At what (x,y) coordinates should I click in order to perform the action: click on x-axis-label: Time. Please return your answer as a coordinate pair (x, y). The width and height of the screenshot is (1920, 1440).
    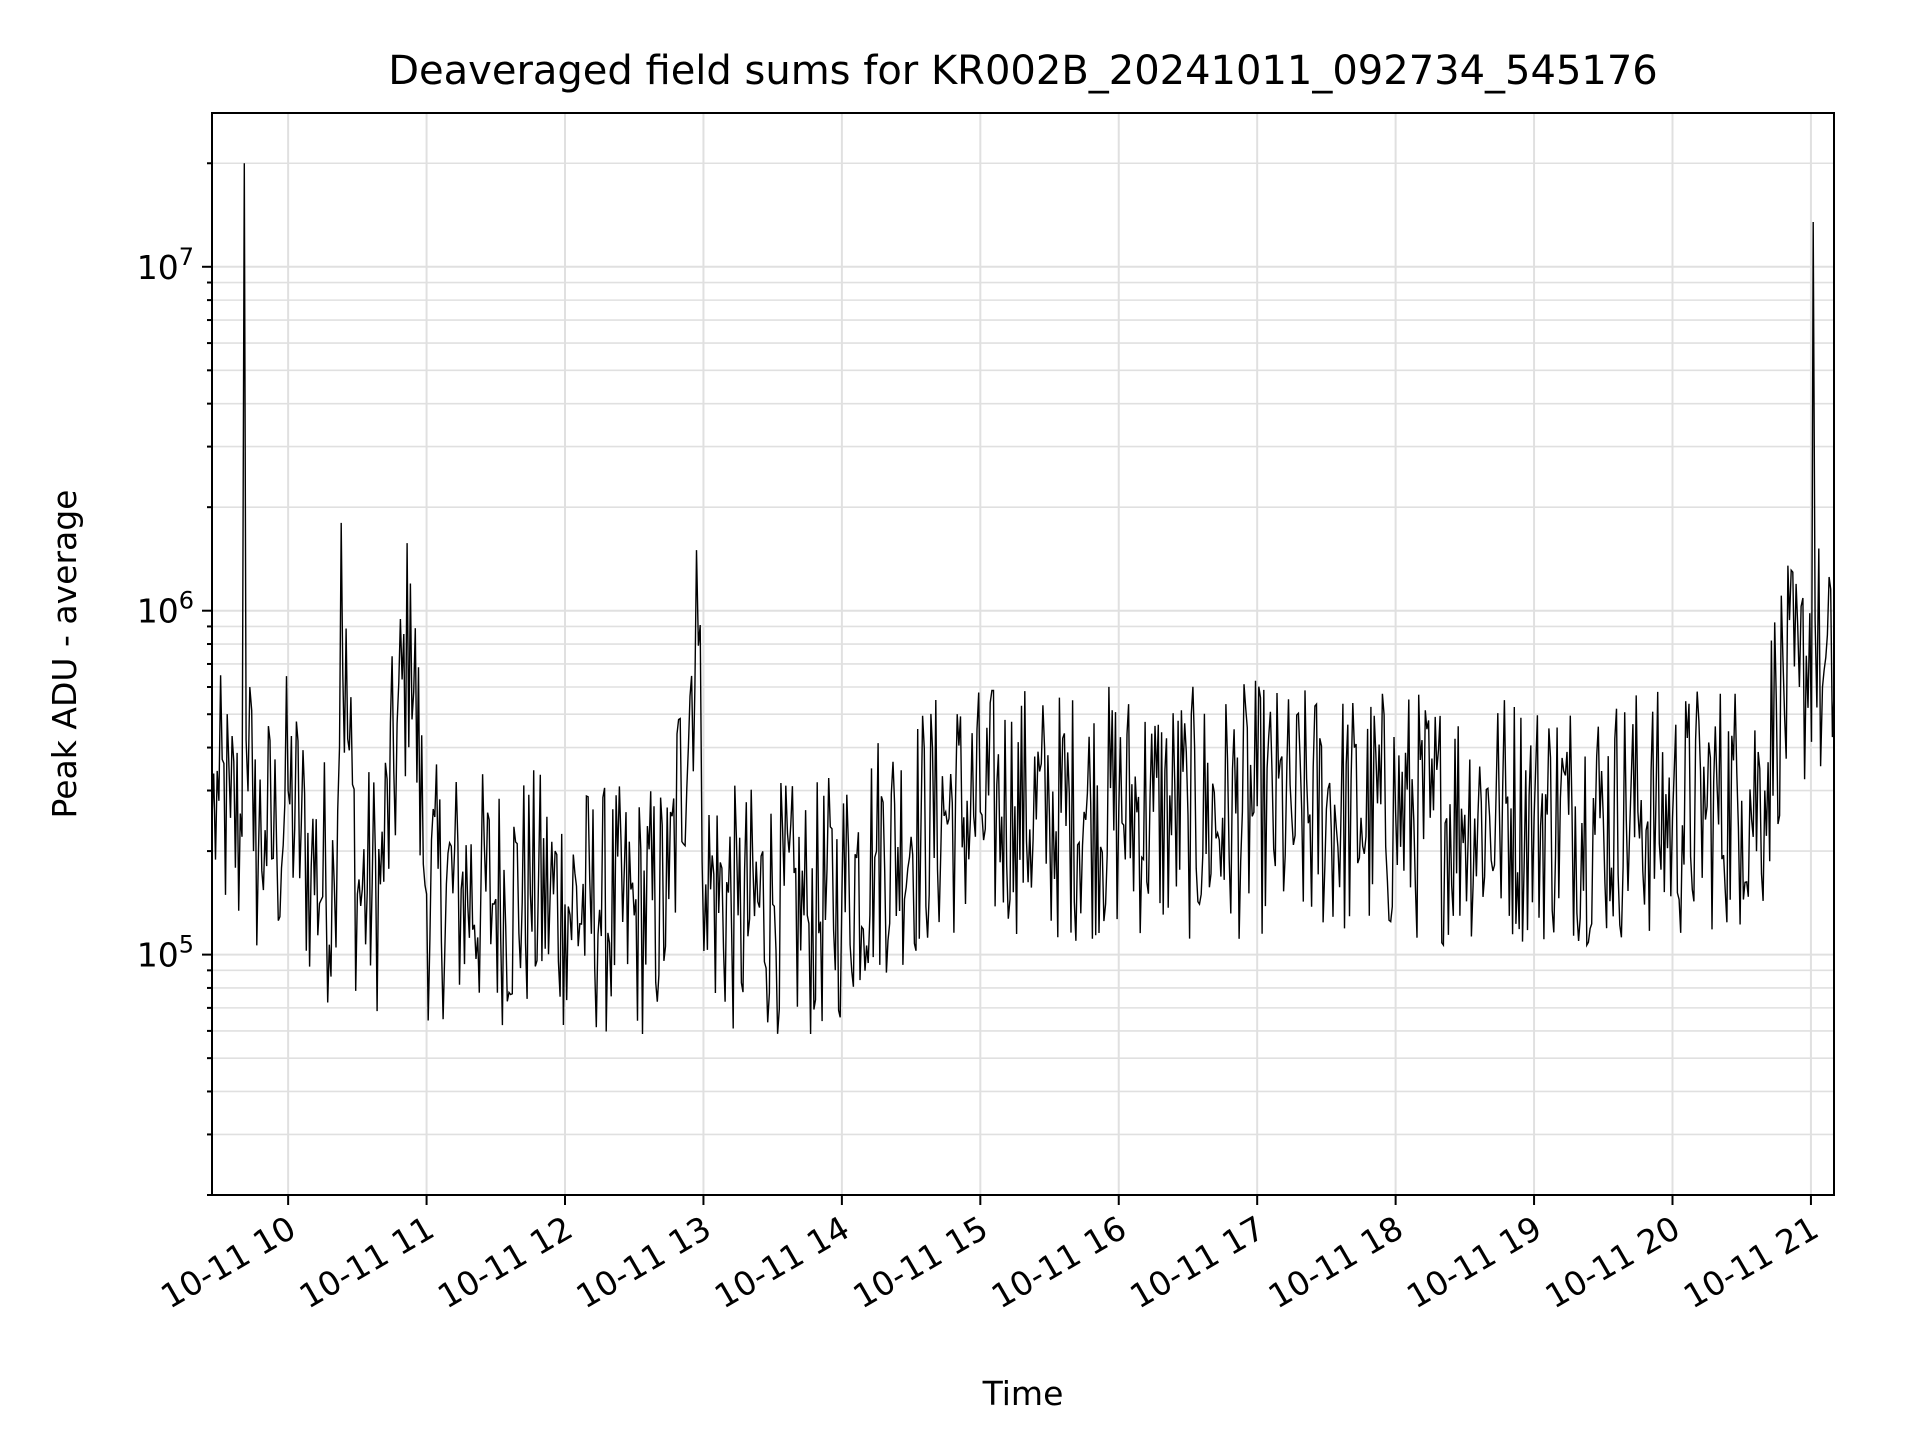
    Looking at the image, I should click on (1023, 1393).